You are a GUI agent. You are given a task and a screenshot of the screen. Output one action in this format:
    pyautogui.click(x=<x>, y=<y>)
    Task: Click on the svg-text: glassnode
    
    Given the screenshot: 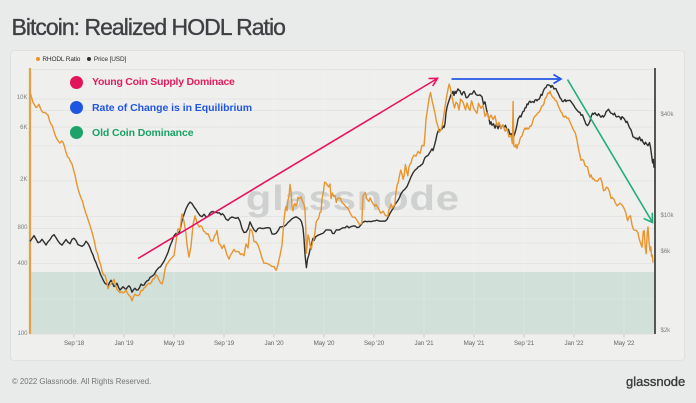 What is the action you would take?
    pyautogui.click(x=353, y=198)
    